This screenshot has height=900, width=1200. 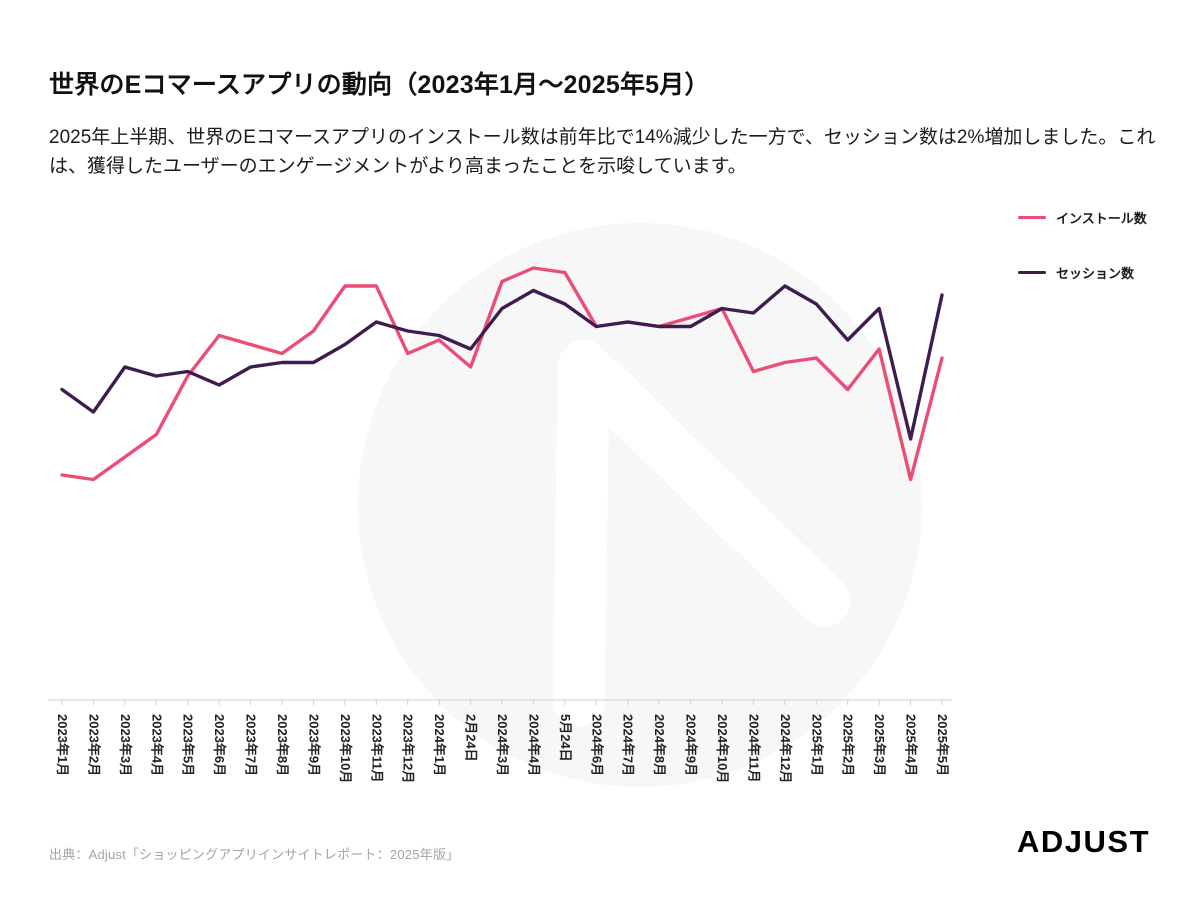 I want to click on x-axis-label: 2024年6月, so click(x=596, y=745).